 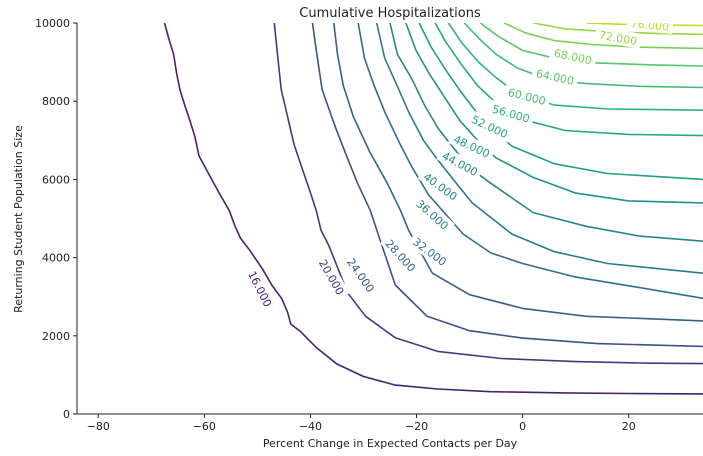 I want to click on x-tick-label: −40, so click(x=310, y=426).